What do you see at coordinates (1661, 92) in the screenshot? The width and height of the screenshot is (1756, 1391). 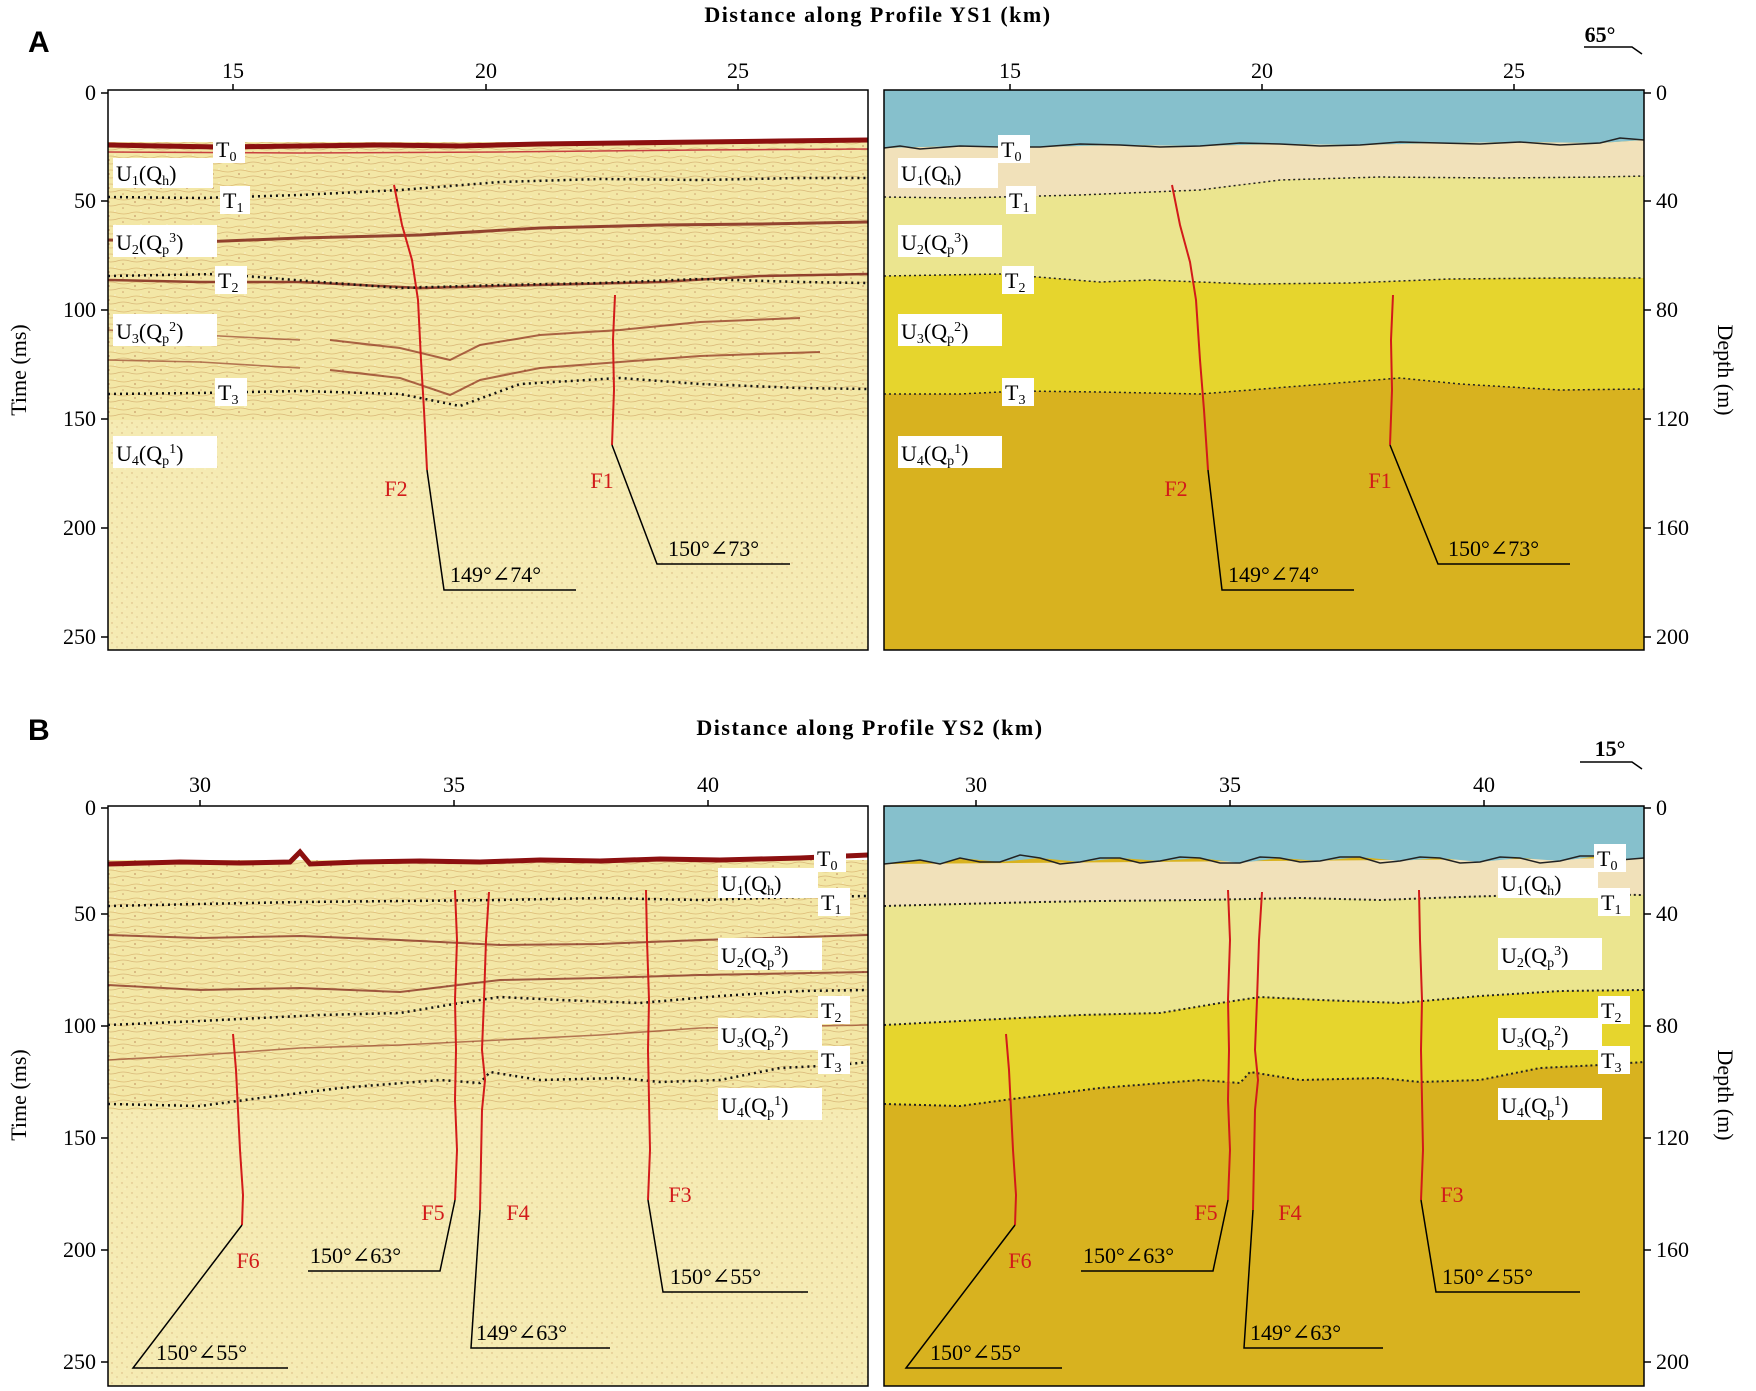 I see `depth-tick-a-0: 0` at bounding box center [1661, 92].